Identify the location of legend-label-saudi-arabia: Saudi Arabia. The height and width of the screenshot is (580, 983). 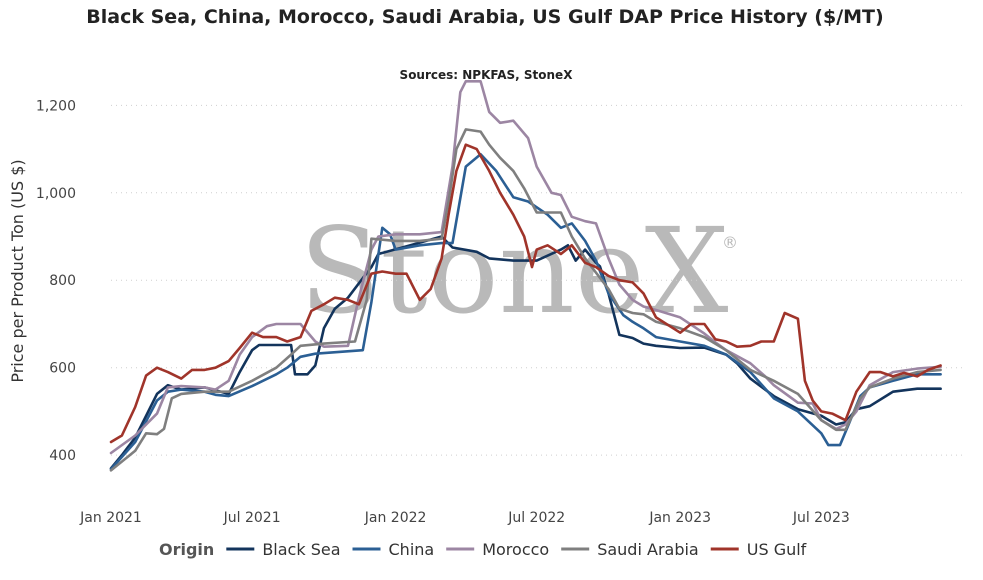
(648, 549).